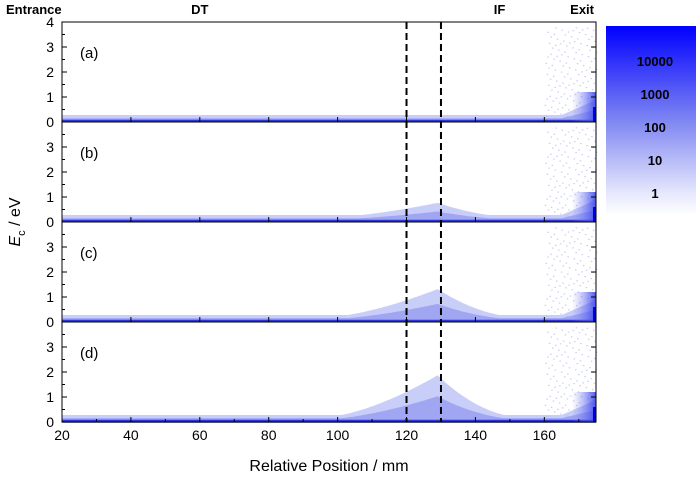 Image resolution: width=700 pixels, height=480 pixels. I want to click on y-axis-title: Ec / eV, so click(17, 221).